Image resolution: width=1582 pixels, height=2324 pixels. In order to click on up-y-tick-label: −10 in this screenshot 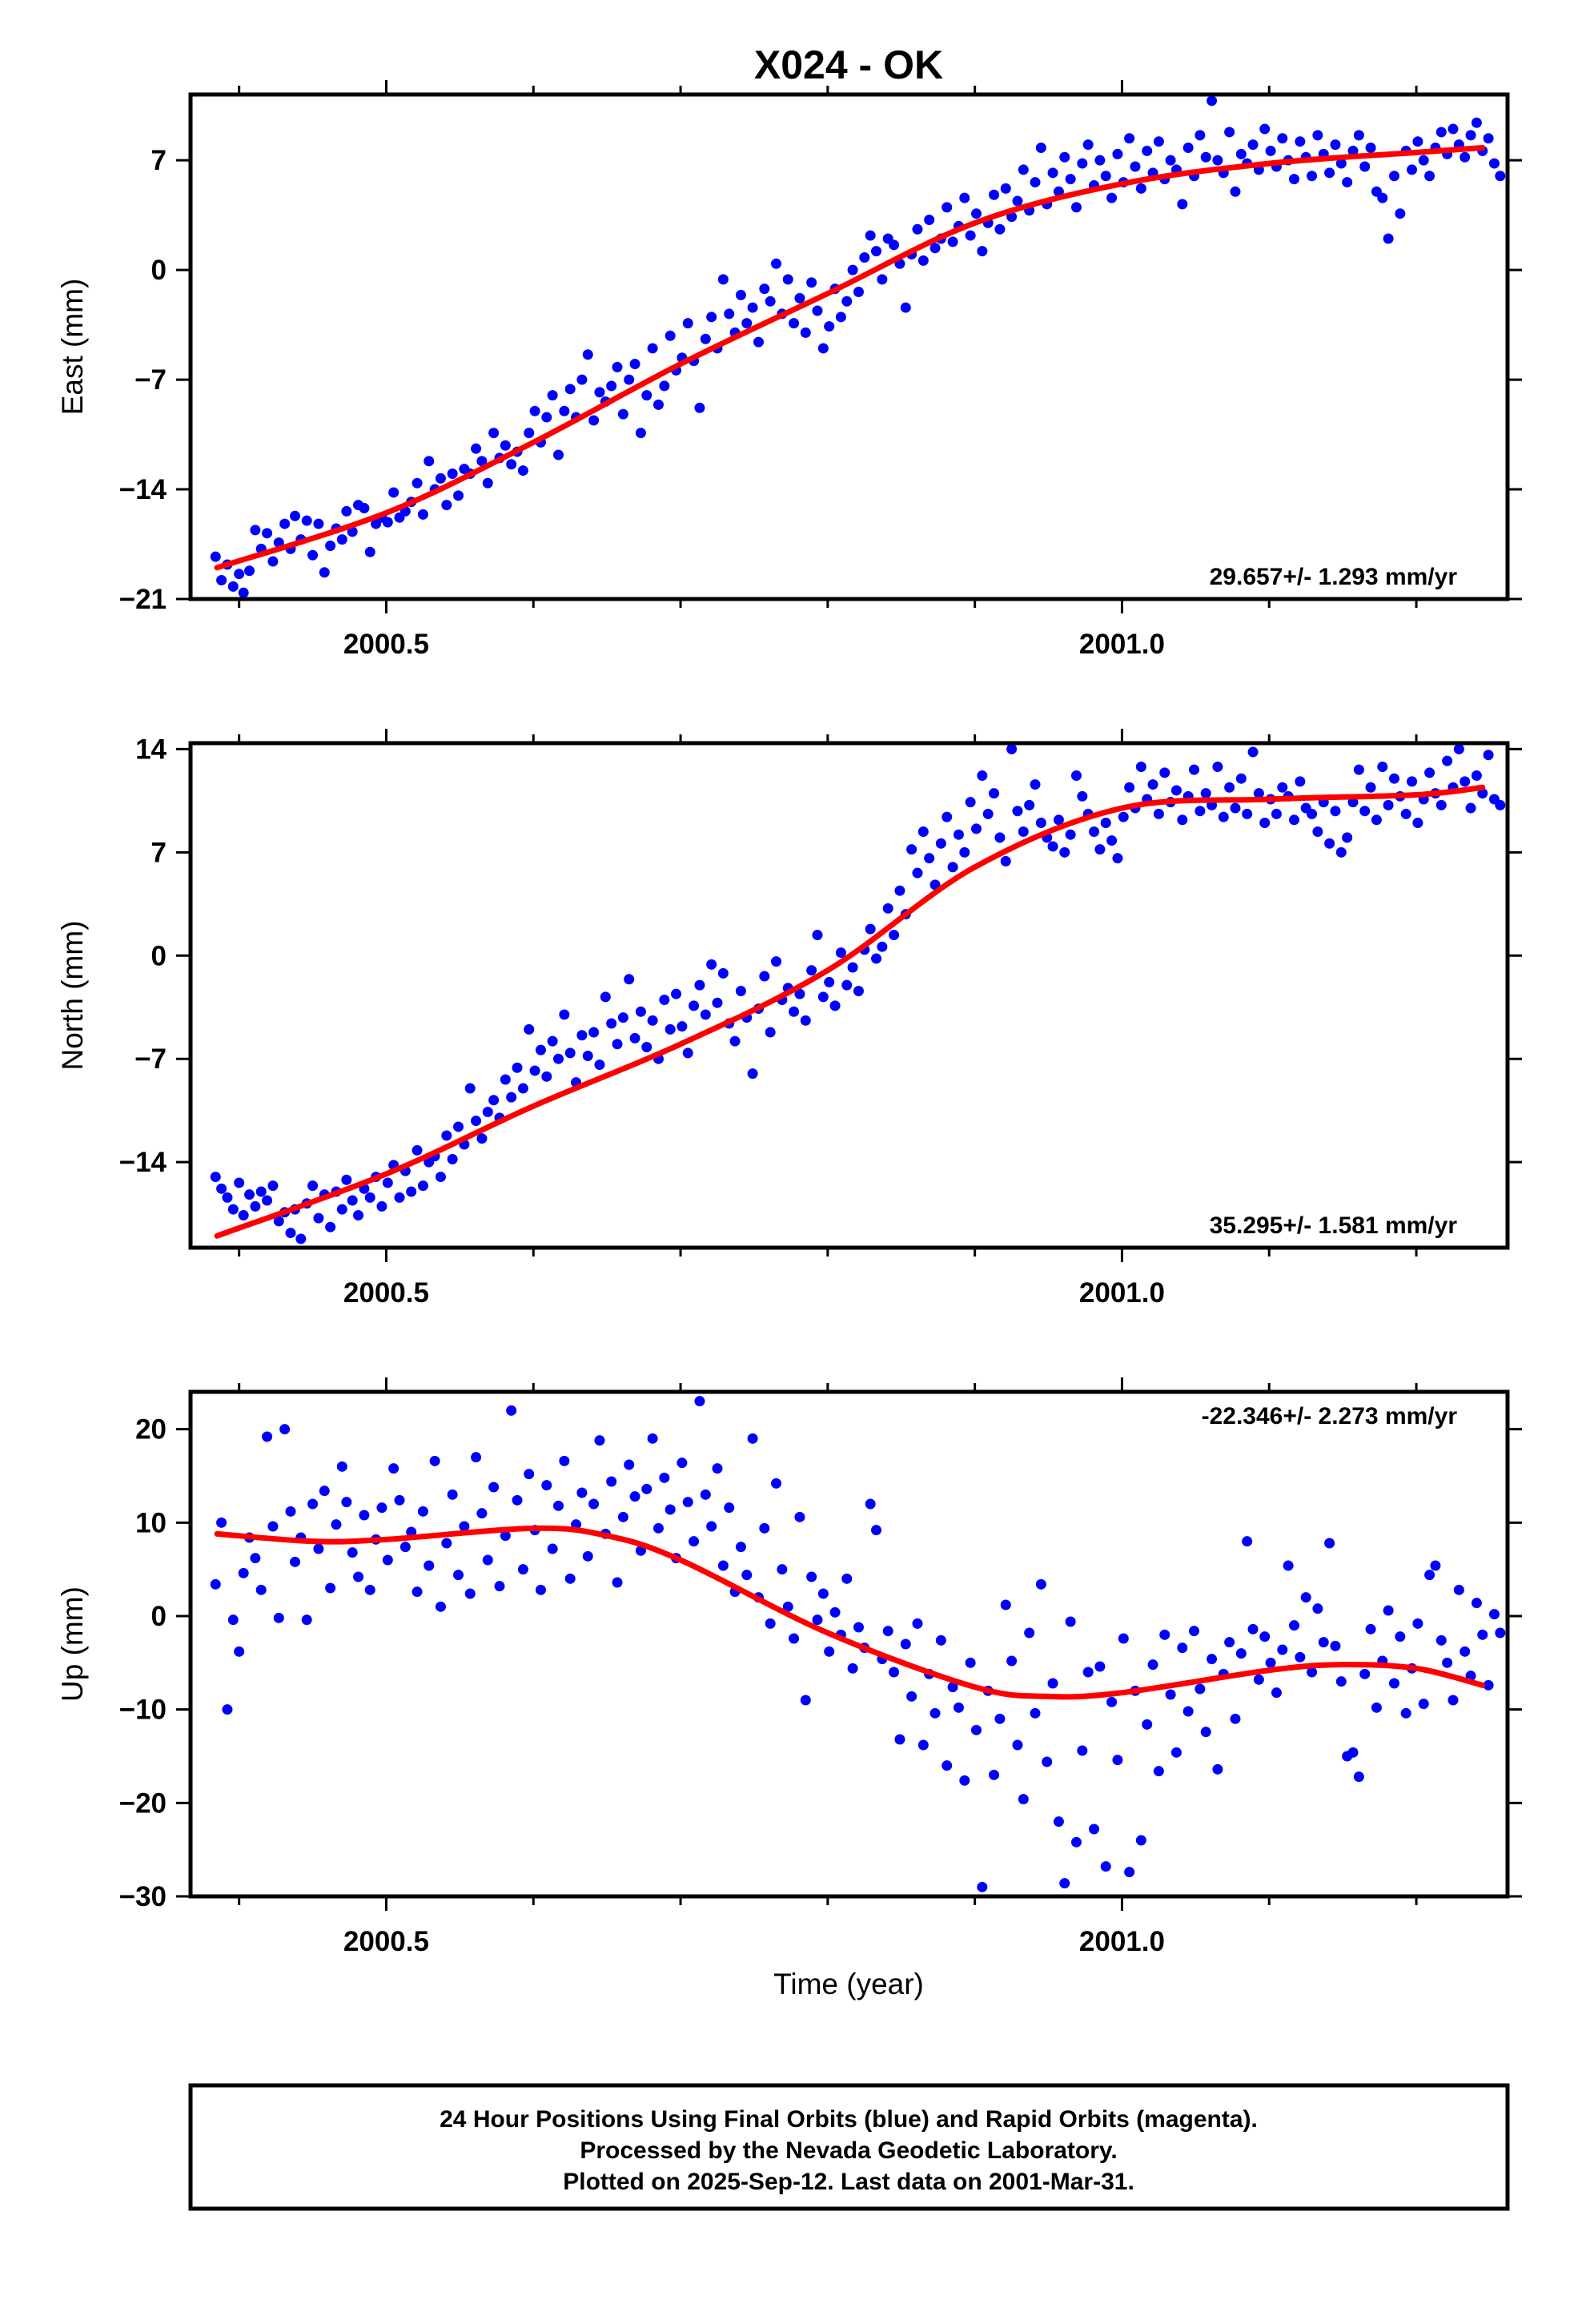, I will do `click(143, 1711)`.